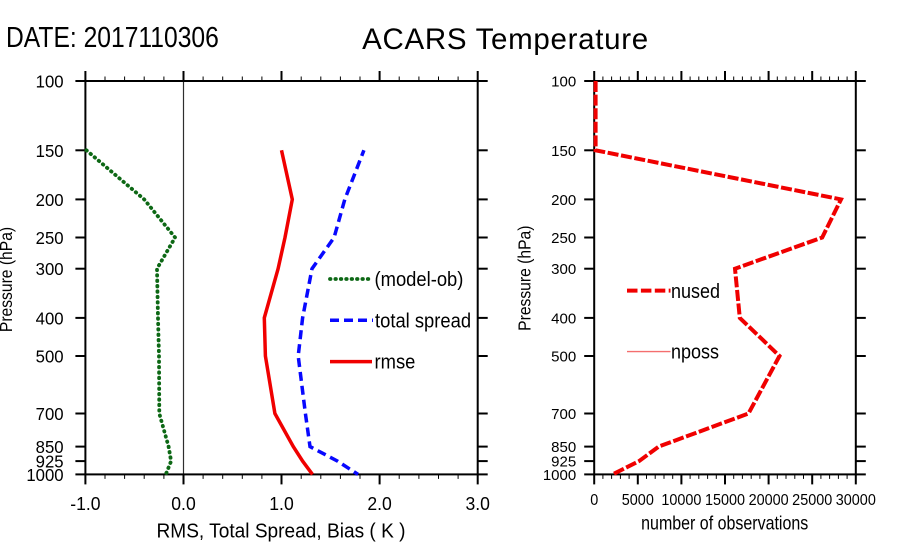 The image size is (900, 560). I want to click on svg-text: total spread, so click(423, 322).